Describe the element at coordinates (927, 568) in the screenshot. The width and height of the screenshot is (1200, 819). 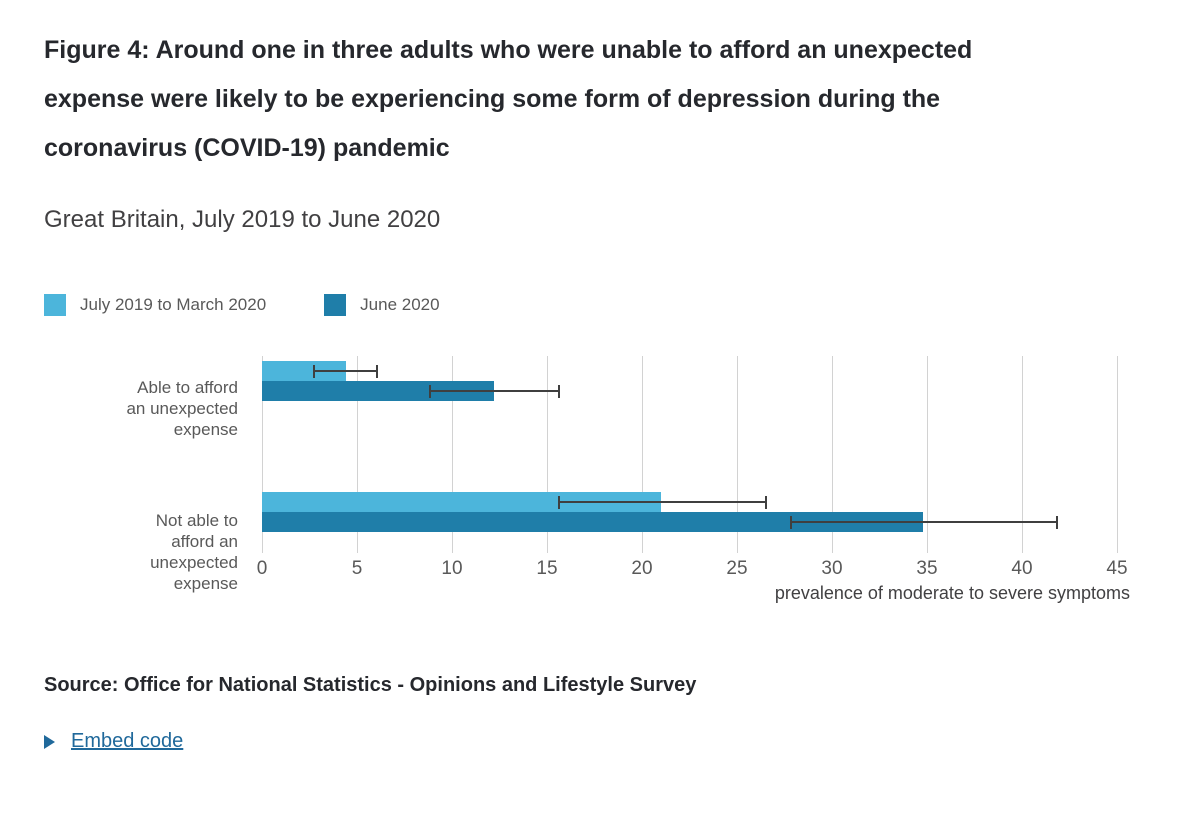
I see `x-tick-label: 35` at that location.